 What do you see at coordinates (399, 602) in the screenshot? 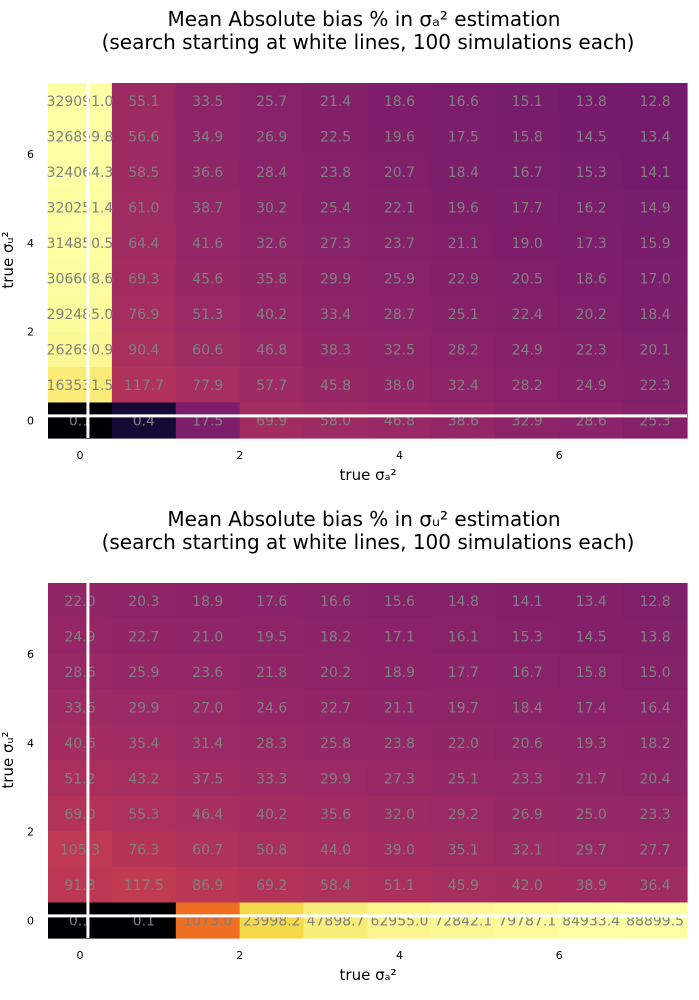
I see `cell-value-label: 15.6` at bounding box center [399, 602].